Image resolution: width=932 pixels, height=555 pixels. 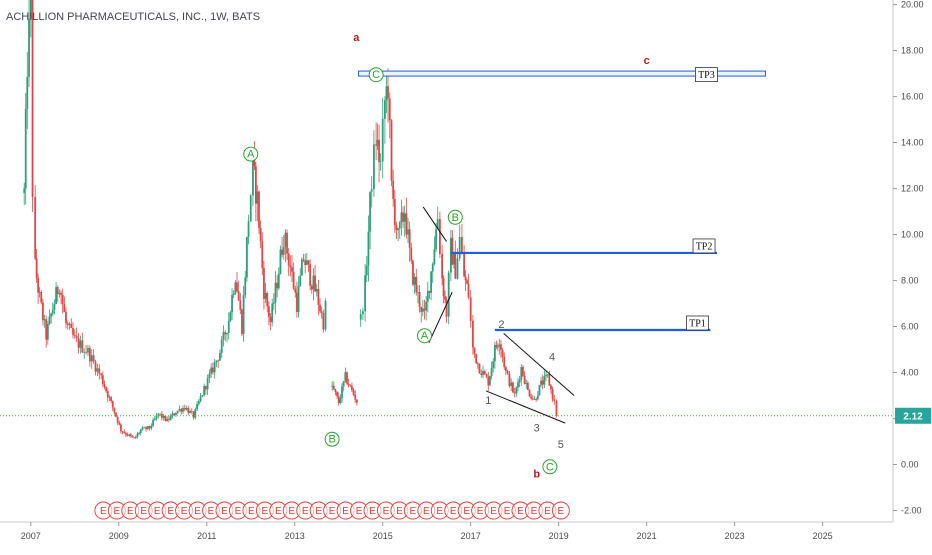 What do you see at coordinates (331, 440) in the screenshot?
I see `wave-label: B` at bounding box center [331, 440].